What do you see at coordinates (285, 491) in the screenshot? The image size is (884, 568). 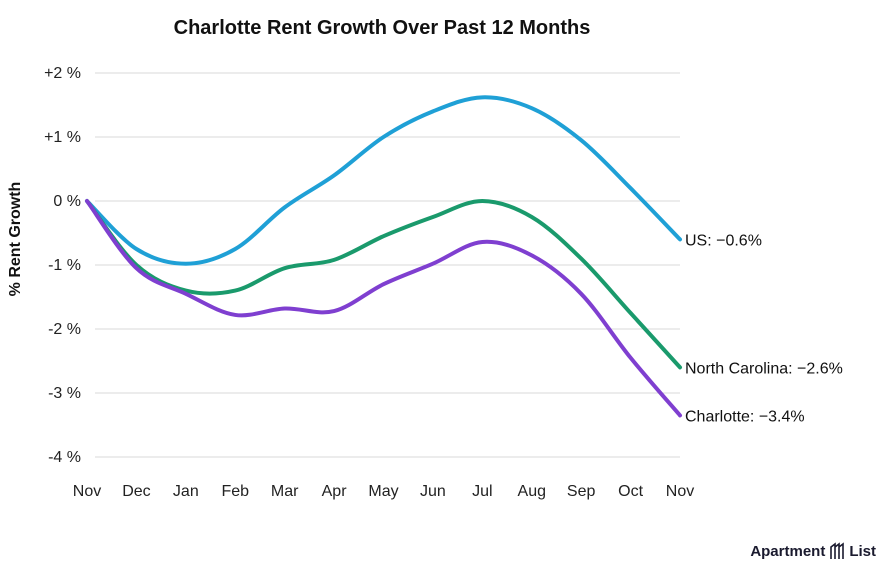 I see `x-tick-label: Mar` at bounding box center [285, 491].